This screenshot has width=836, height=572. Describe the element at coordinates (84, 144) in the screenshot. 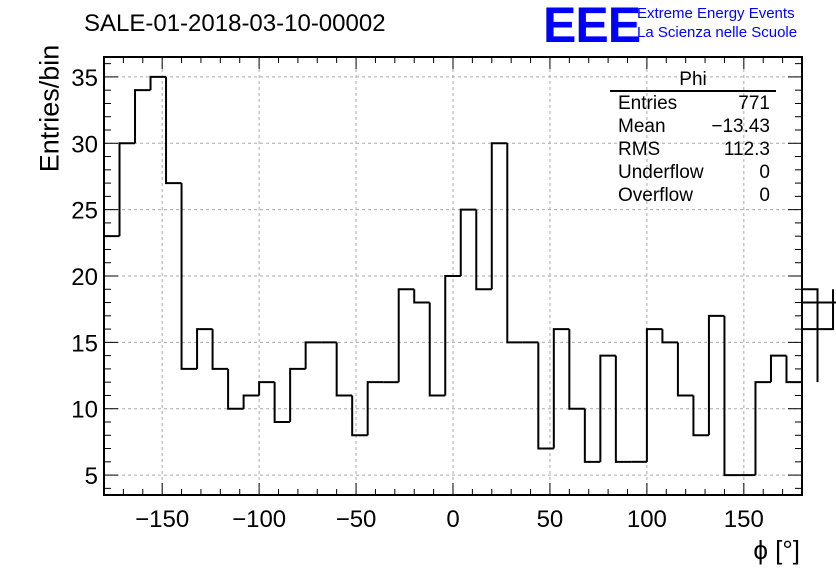

I see `y-tick-label: 30` at that location.